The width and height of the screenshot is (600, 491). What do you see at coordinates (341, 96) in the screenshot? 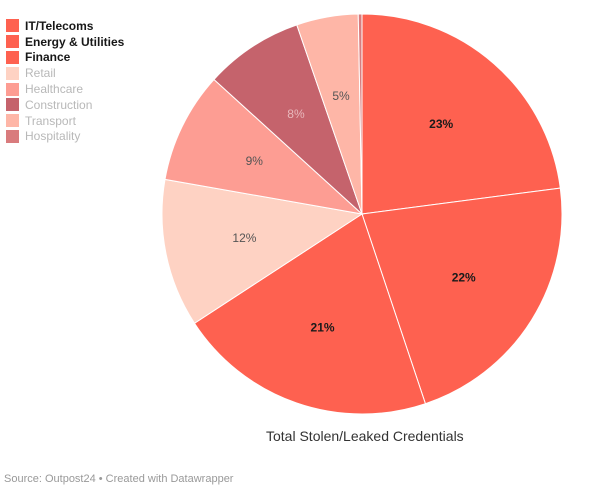
I see `slice-data-label: 5%` at bounding box center [341, 96].